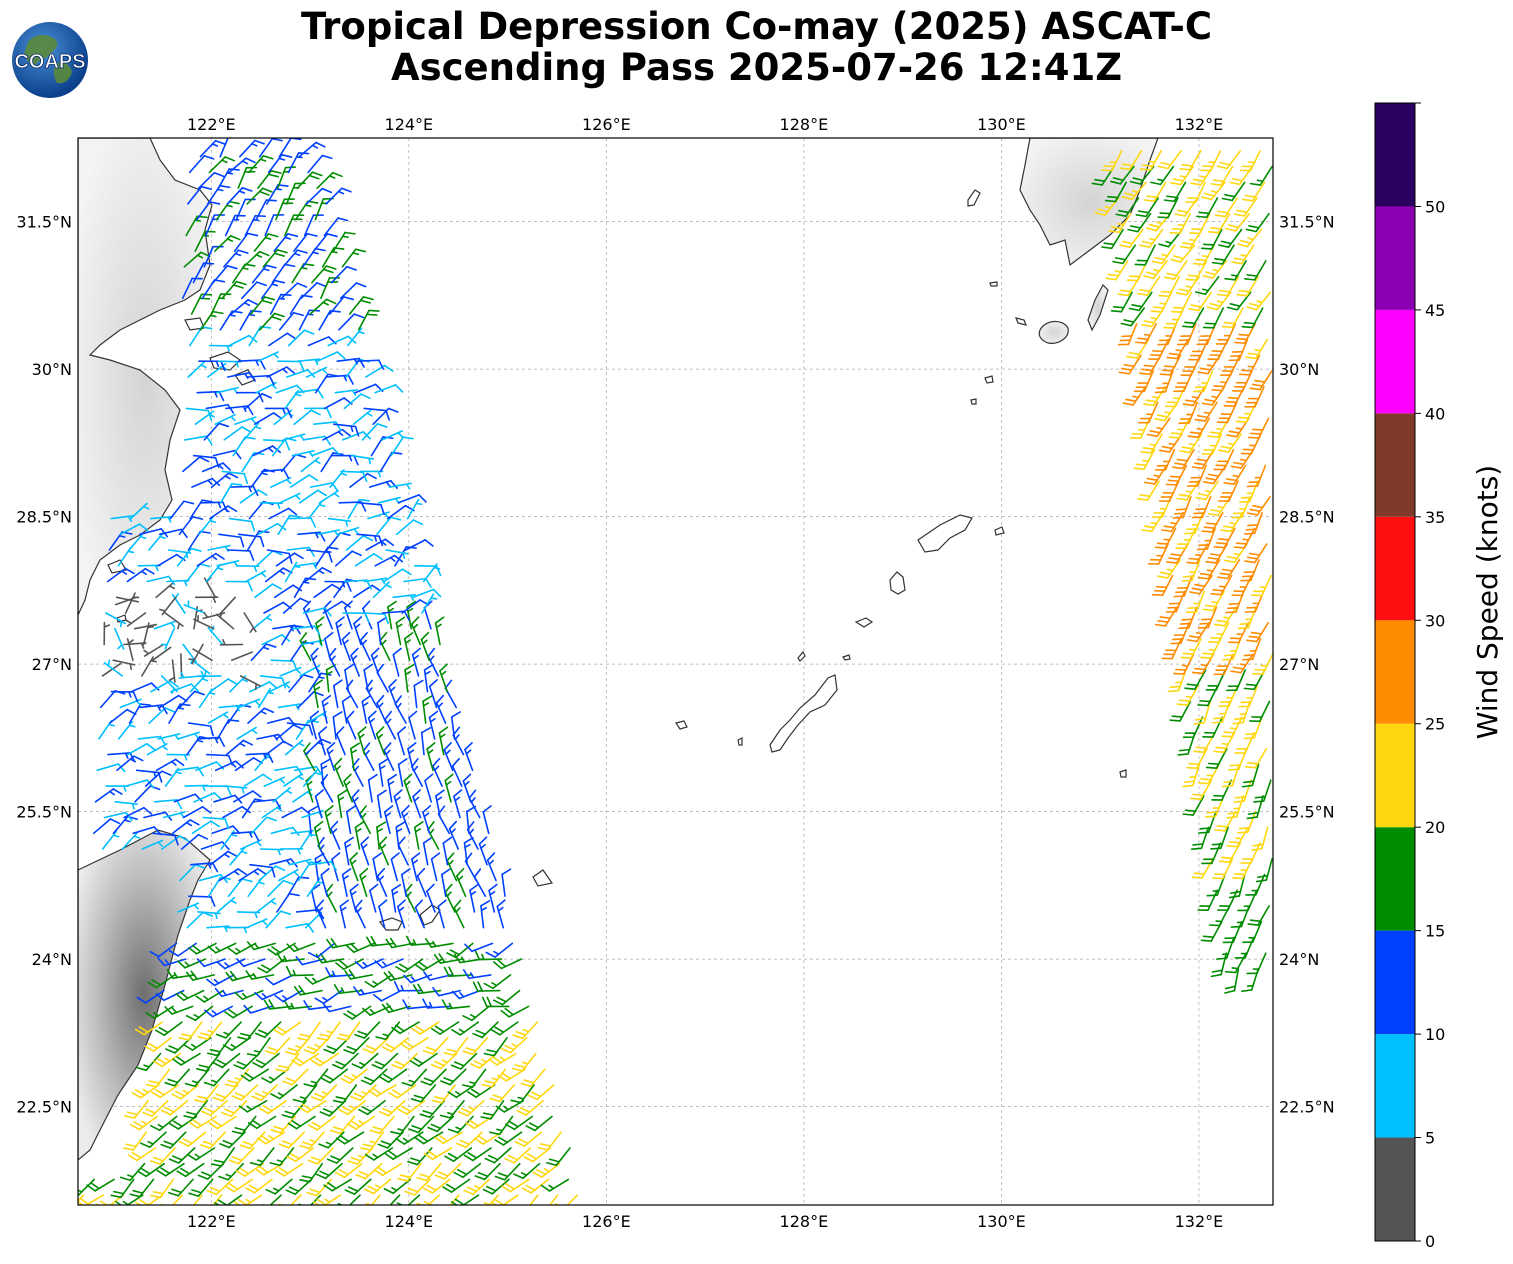 The image size is (1513, 1264). What do you see at coordinates (391, 924) in the screenshot?
I see `iriomote-island` at bounding box center [391, 924].